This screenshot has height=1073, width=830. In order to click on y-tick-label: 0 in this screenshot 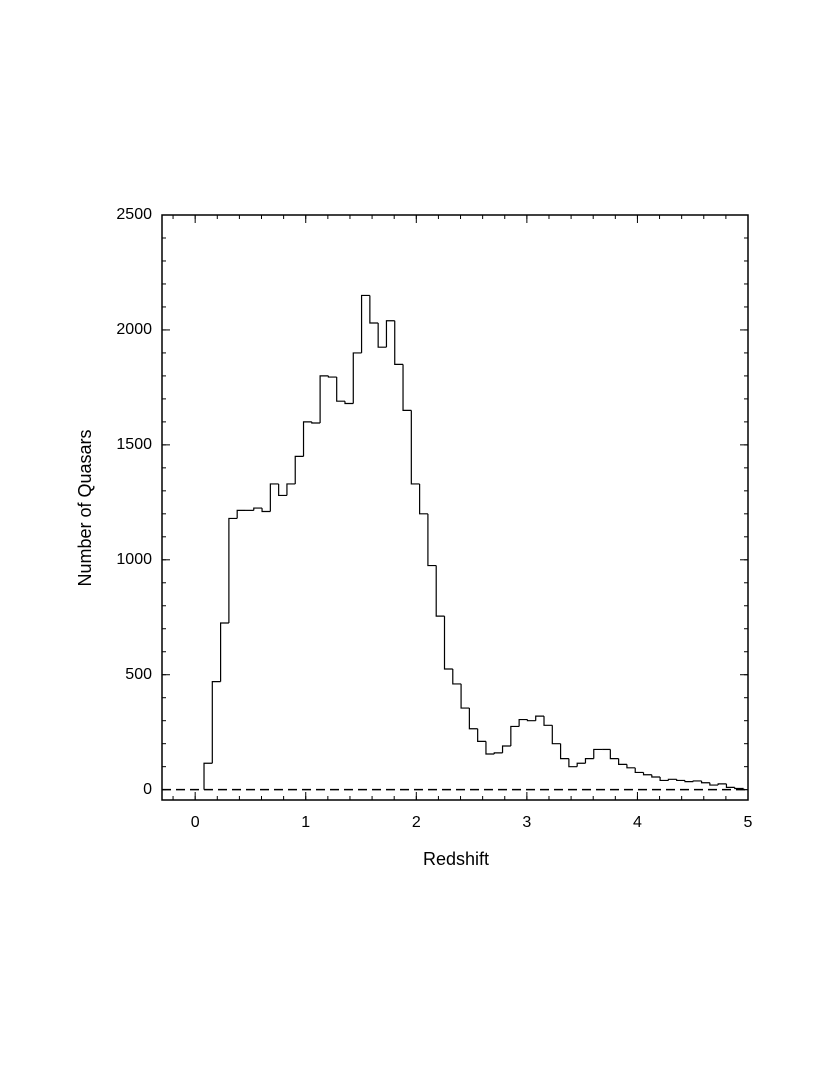, I will do `click(147, 789)`.